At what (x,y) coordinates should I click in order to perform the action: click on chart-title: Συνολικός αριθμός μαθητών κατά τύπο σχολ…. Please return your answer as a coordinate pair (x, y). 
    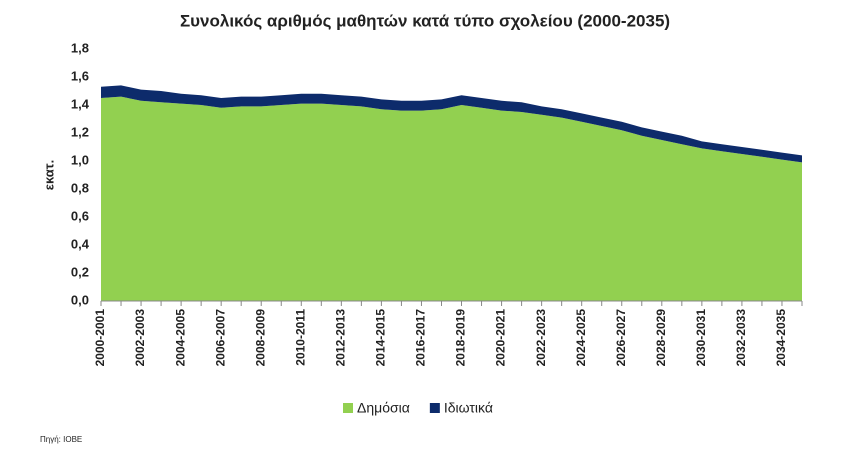
    Looking at the image, I should click on (425, 20).